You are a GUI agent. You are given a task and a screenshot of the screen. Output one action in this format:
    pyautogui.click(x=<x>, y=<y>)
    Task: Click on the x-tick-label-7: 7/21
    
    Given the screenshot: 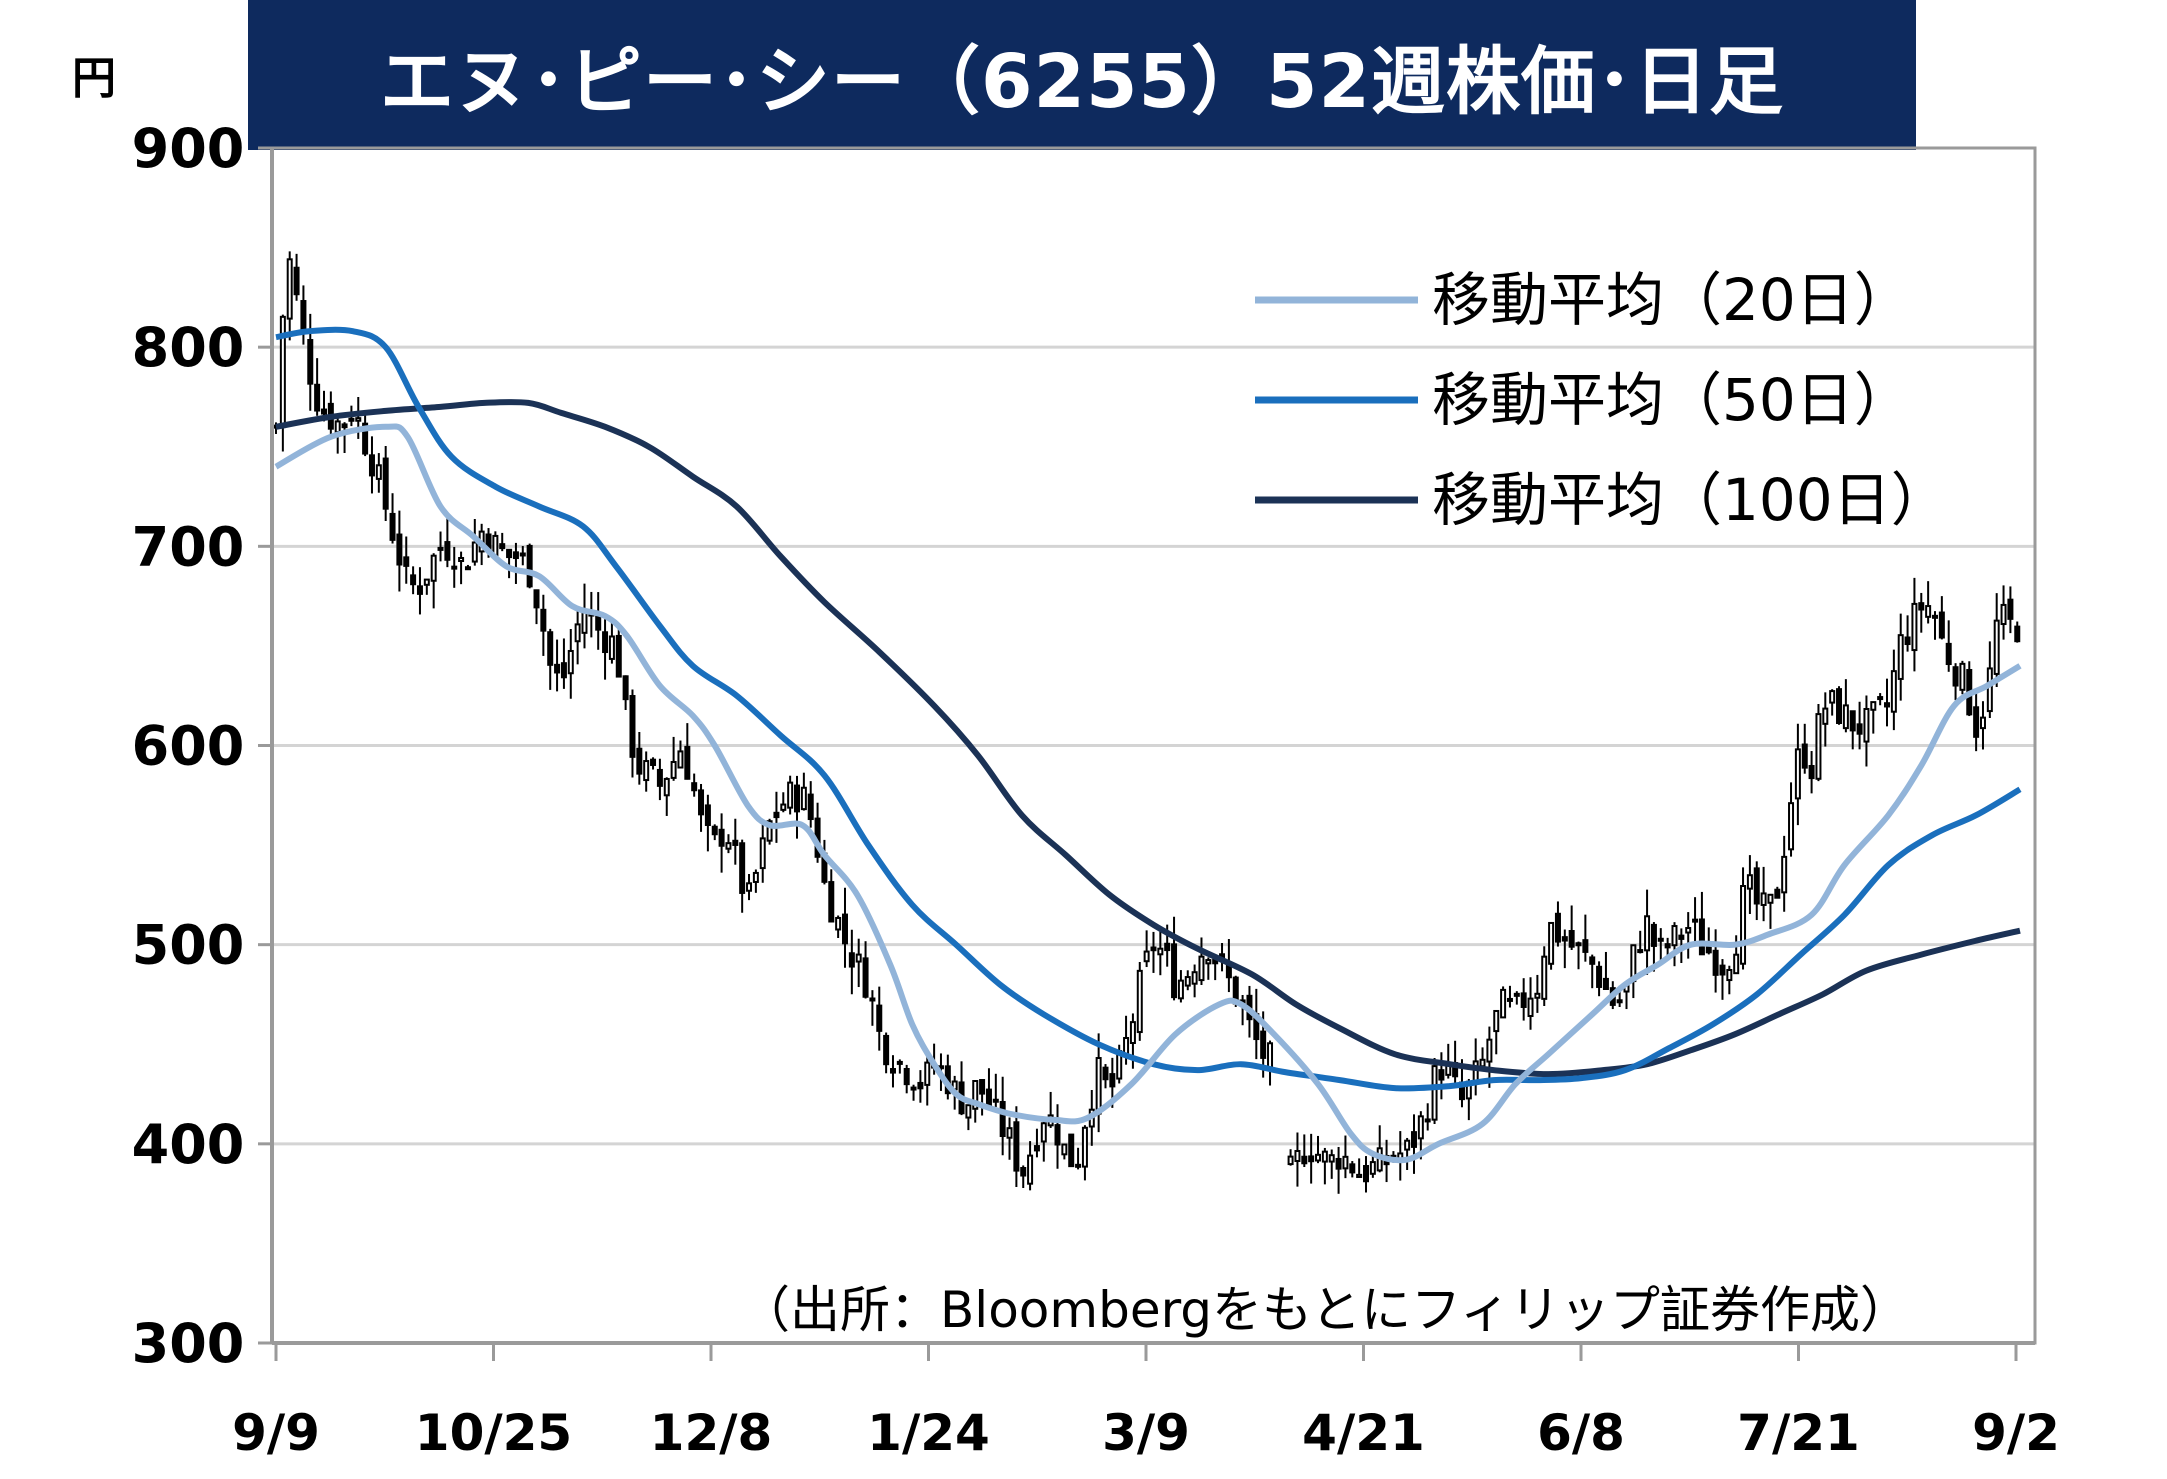 What is the action you would take?
    pyautogui.click(x=1798, y=1433)
    